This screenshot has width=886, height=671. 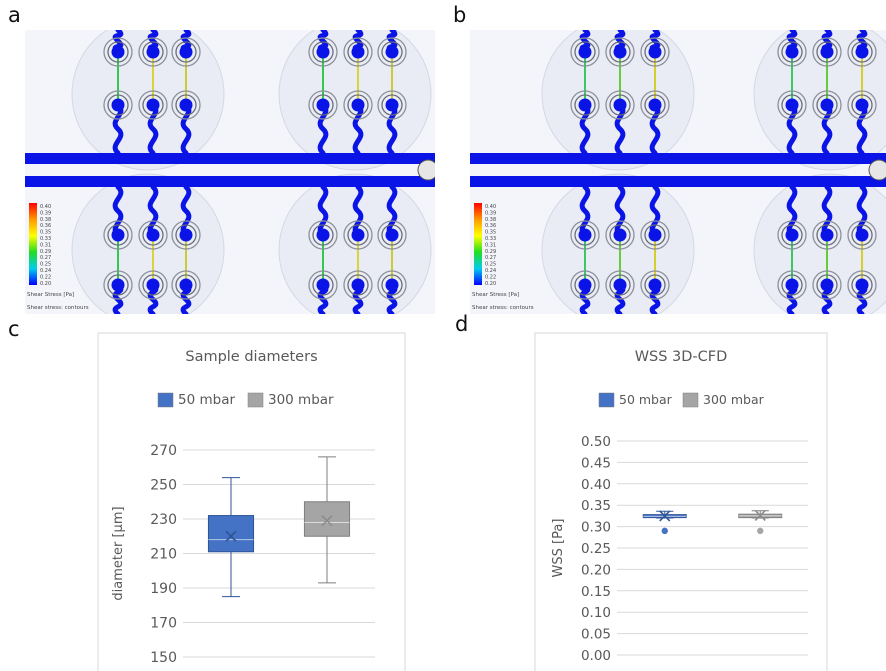 I want to click on color-scale-tick: 0.39, so click(x=45, y=213).